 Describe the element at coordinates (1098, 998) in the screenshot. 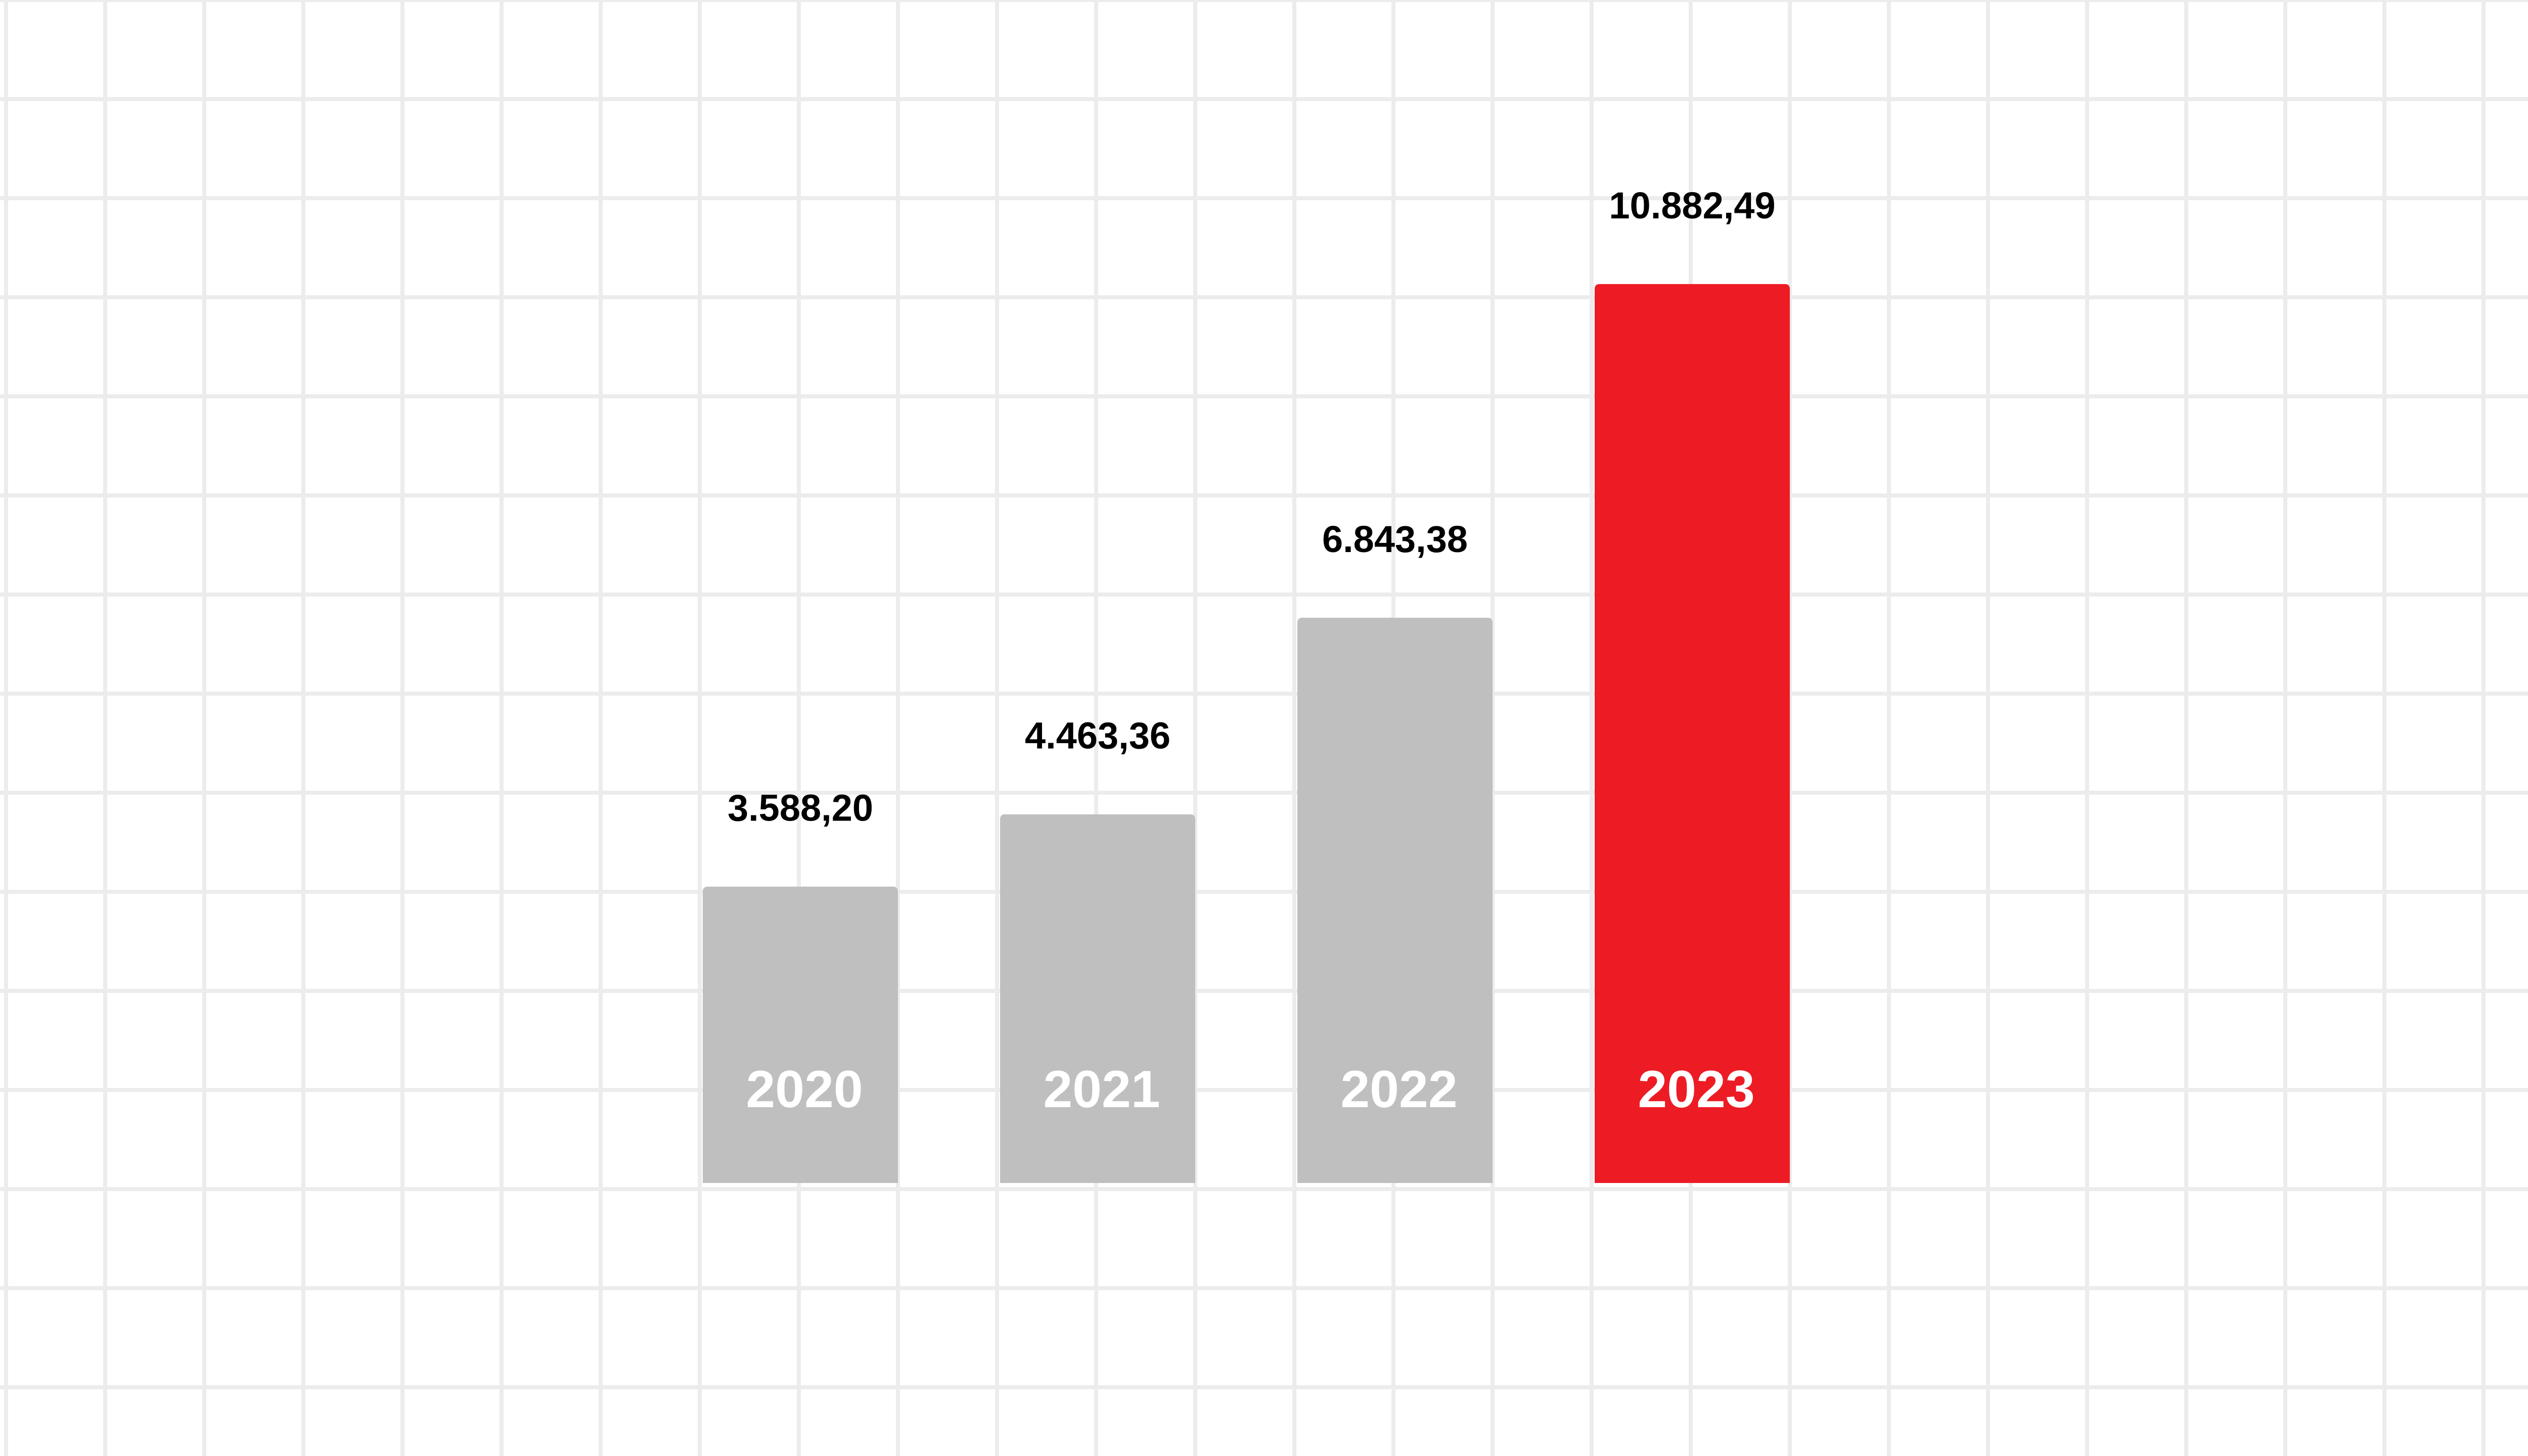

I see `bar-2021` at that location.